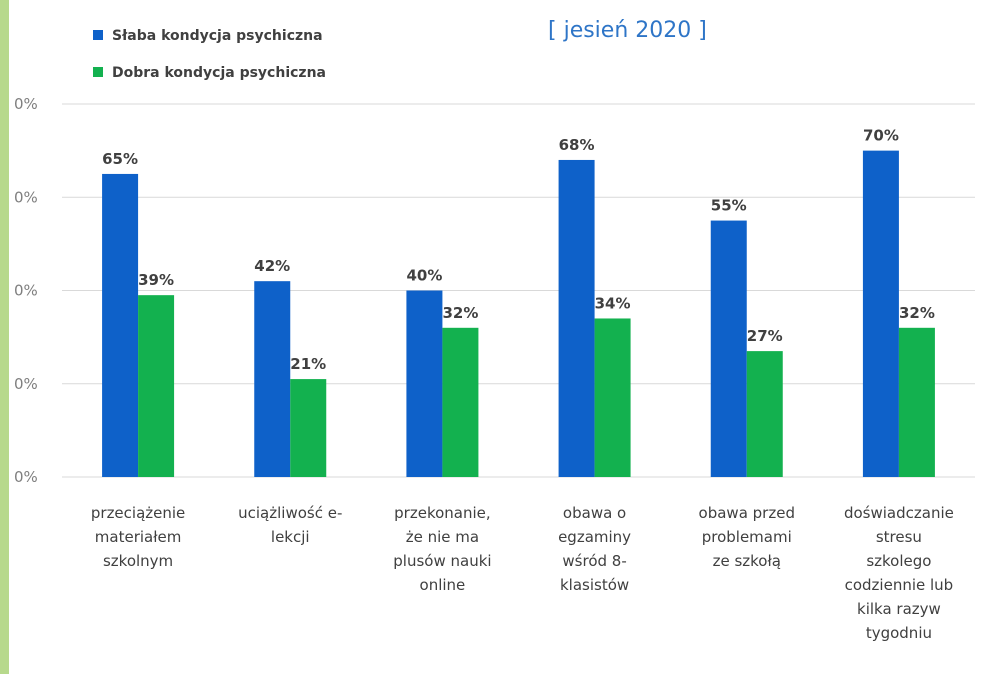 Image resolution: width=985 pixels, height=674 pixels. I want to click on category-label-line: problemami, so click(747, 537).